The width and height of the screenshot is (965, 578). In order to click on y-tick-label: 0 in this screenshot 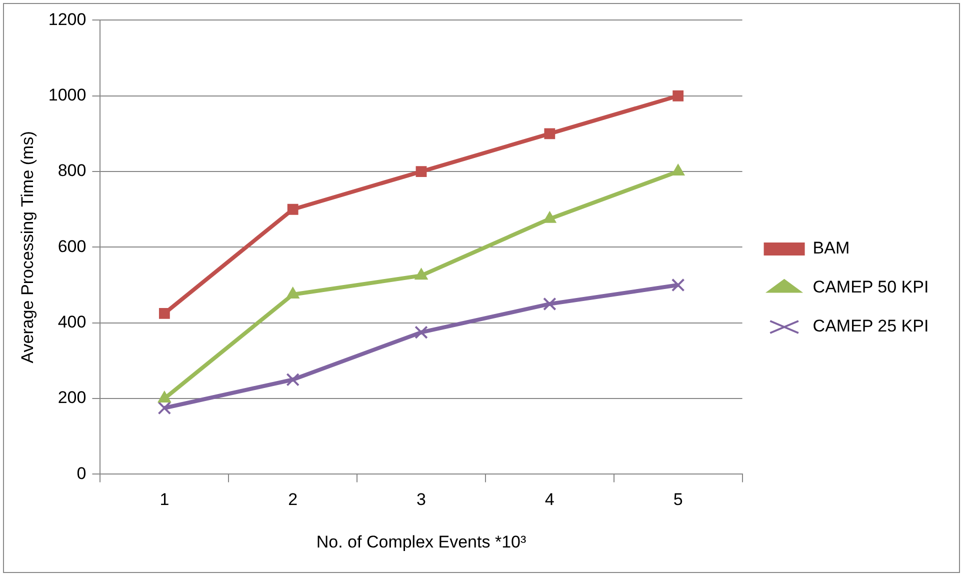, I will do `click(81, 473)`.